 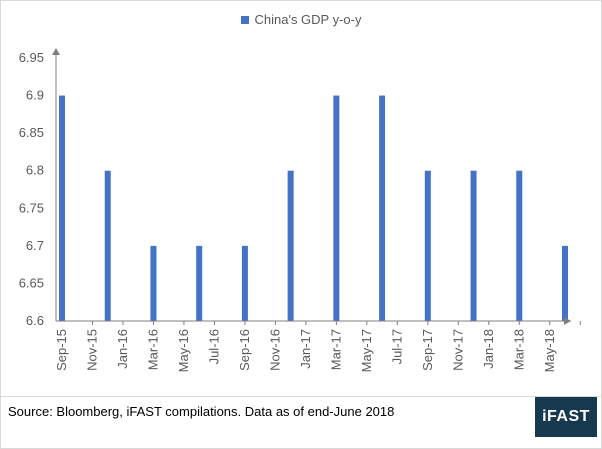 I want to click on x-tick-label: May-16, so click(x=183, y=350).